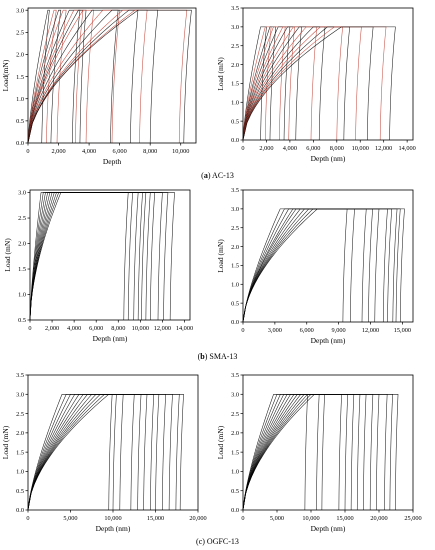  Describe the element at coordinates (412, 518) in the screenshot. I see `x-tick-label: 25,000` at that location.